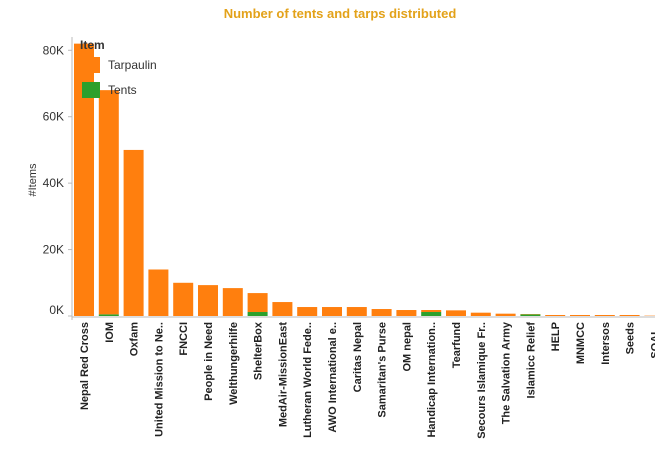 This screenshot has width=655, height=467. What do you see at coordinates (652, 340) in the screenshot?
I see `x-tick-label: SOAL..` at bounding box center [652, 340].